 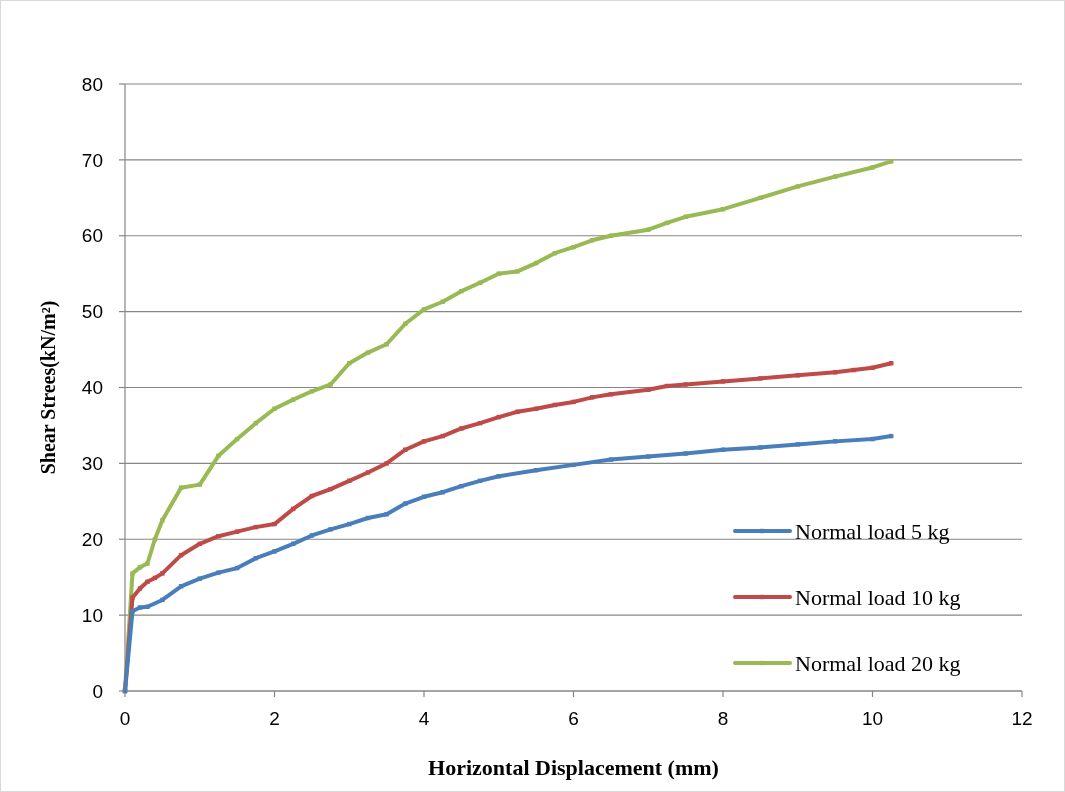 What do you see at coordinates (125, 718) in the screenshot?
I see `x-tick-label: 0` at bounding box center [125, 718].